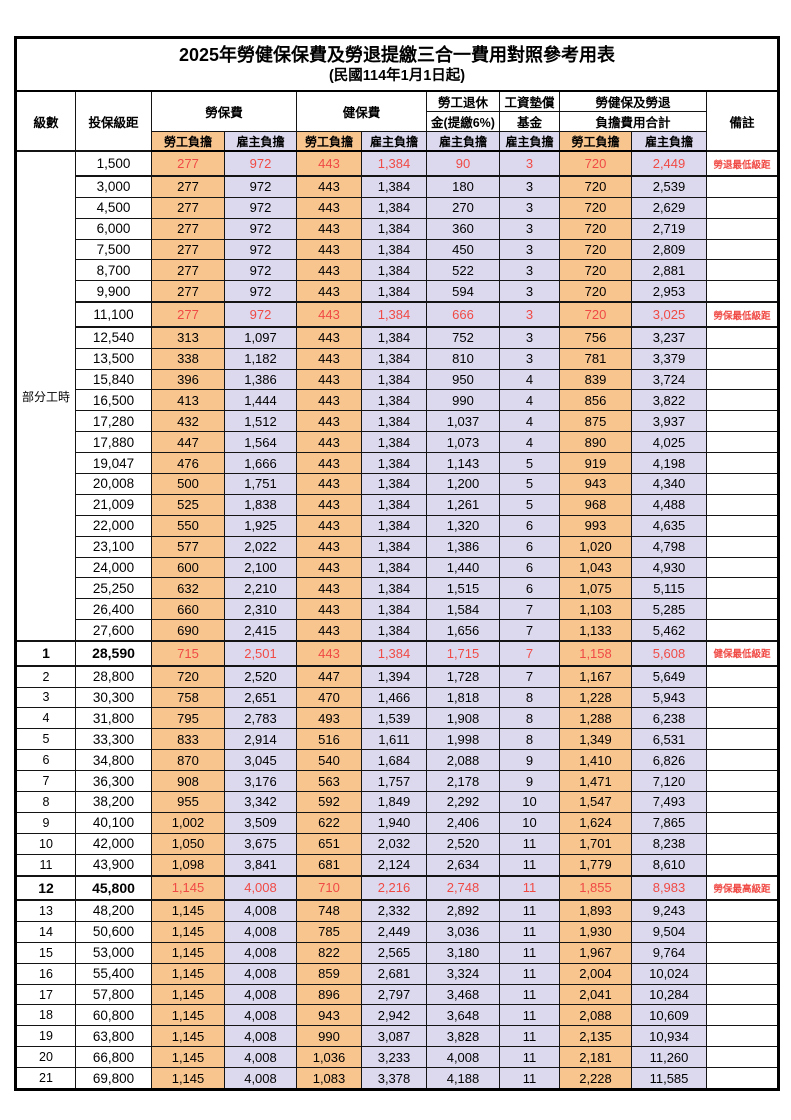 This screenshot has height=1120, width=791. Describe the element at coordinates (529, 504) in the screenshot. I see `value-cell: 5` at that location.